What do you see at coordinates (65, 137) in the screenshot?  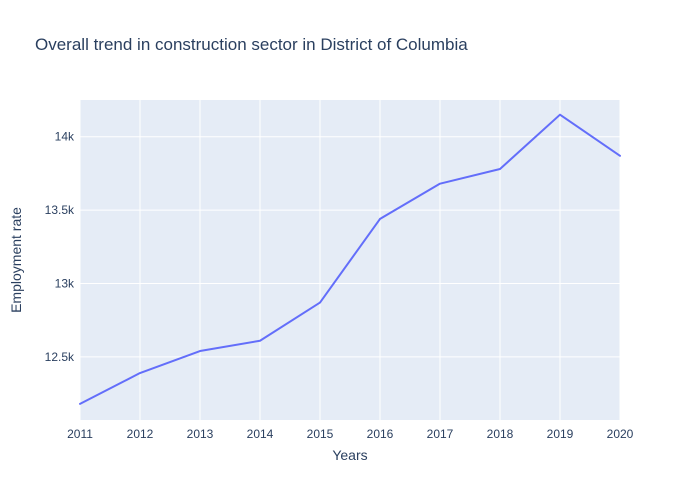 I see `y-tick-label: 14k` at bounding box center [65, 137].